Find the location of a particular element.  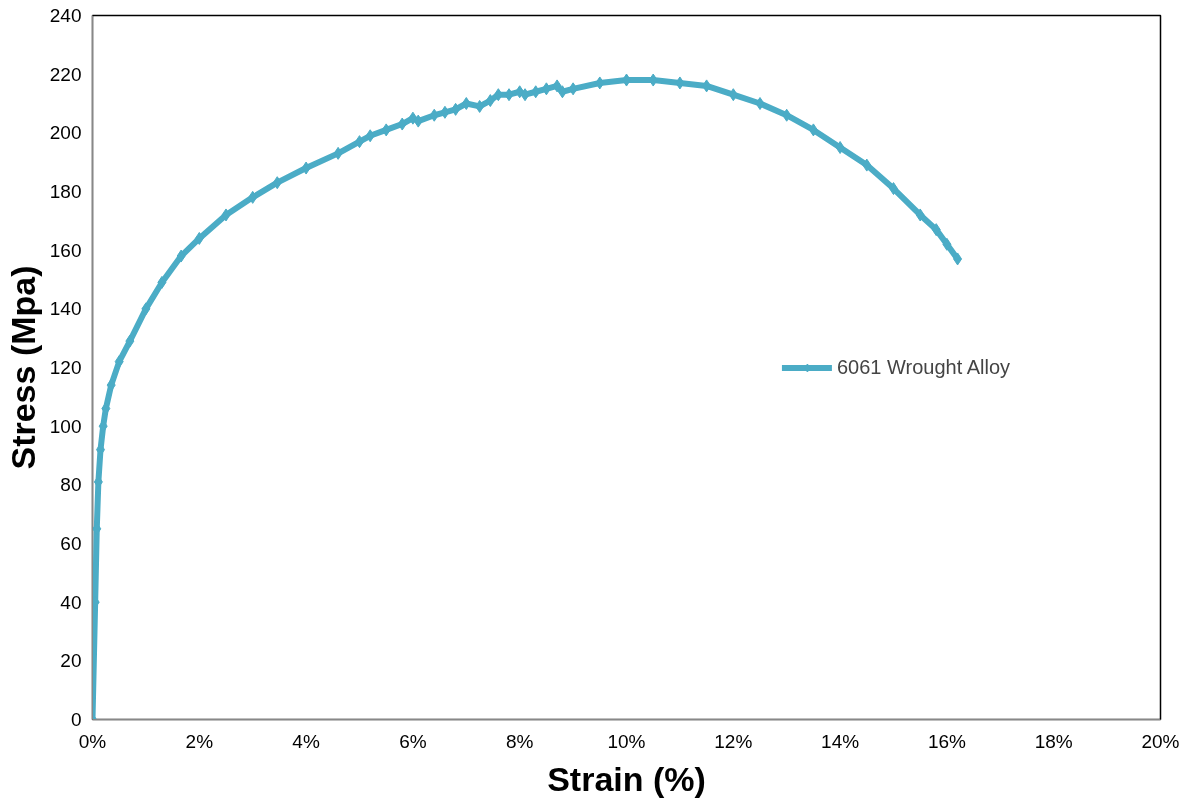

y-tick-label: 0 is located at coordinates (76, 719).